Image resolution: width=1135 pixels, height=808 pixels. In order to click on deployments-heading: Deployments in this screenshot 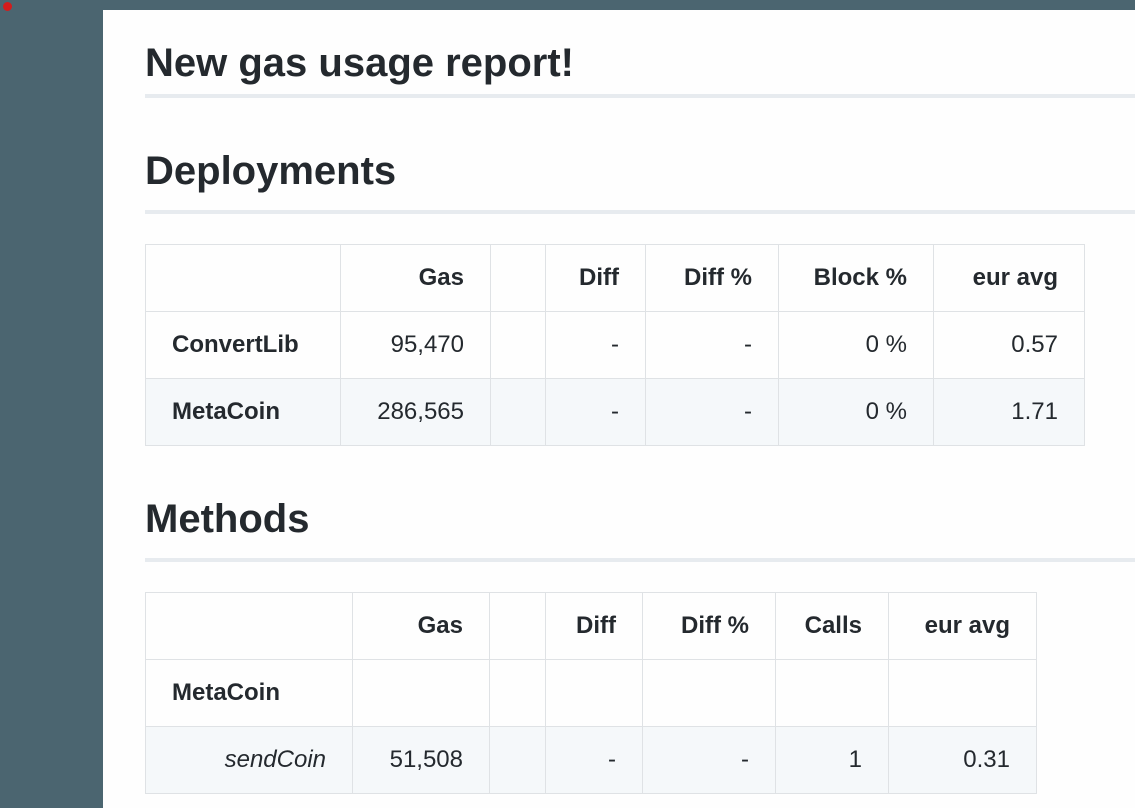, I will do `click(640, 180)`.